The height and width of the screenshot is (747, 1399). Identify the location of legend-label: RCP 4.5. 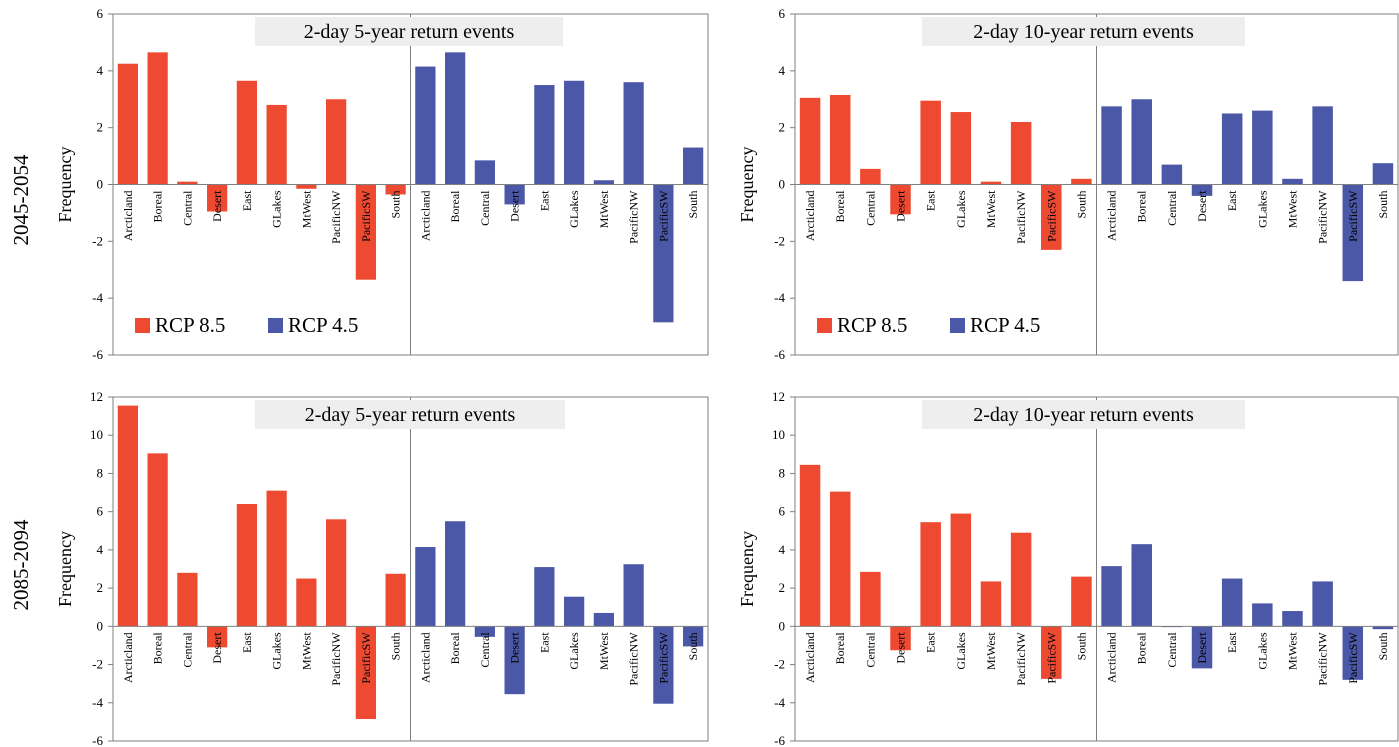
(1005, 325).